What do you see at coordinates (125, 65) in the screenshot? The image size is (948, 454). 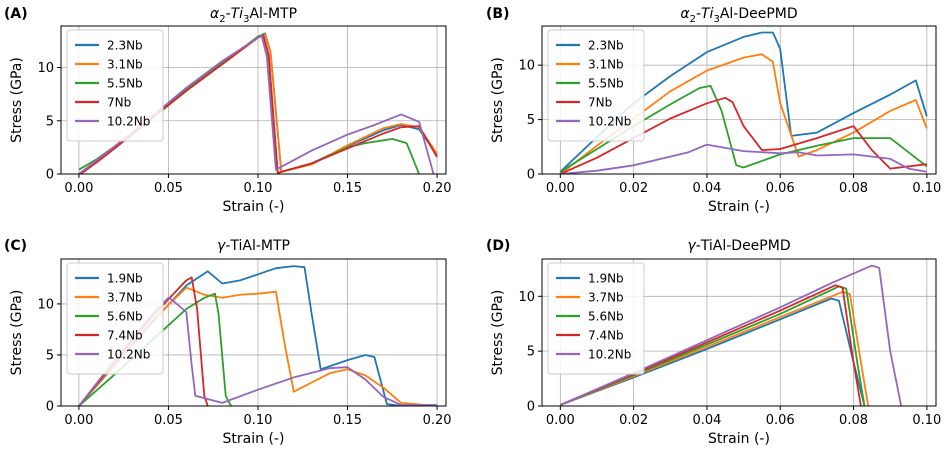 I see `legend-label: 3.1Nb` at bounding box center [125, 65].